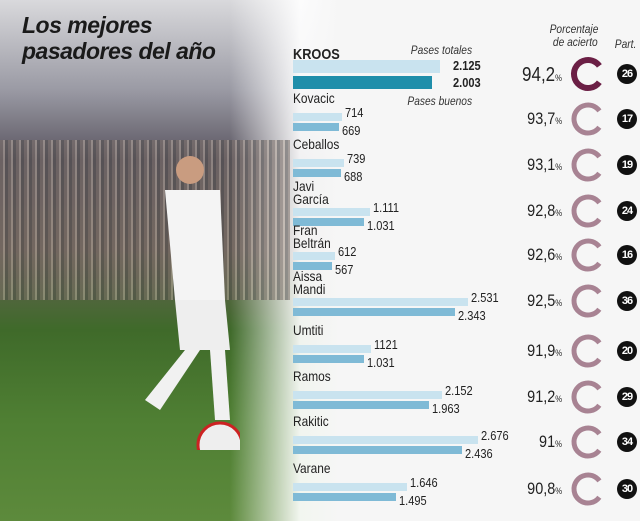  I want to click on title-line-1: Los mejores, so click(87, 25).